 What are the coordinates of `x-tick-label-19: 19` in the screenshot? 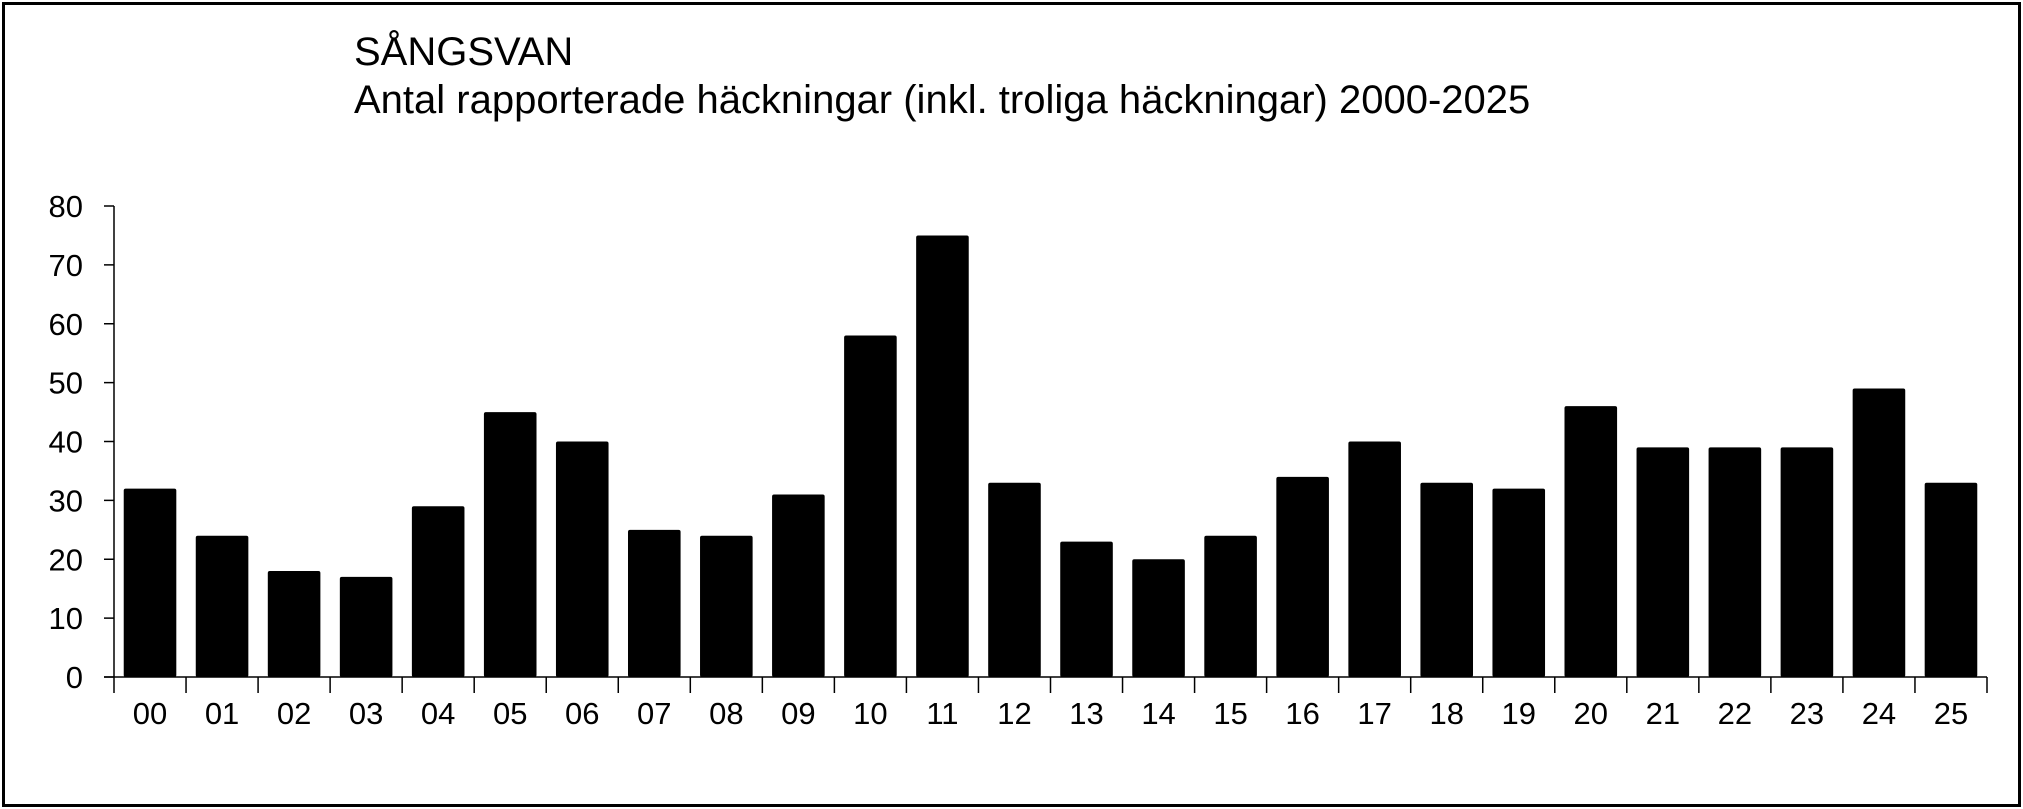 It's located at (1519, 713).